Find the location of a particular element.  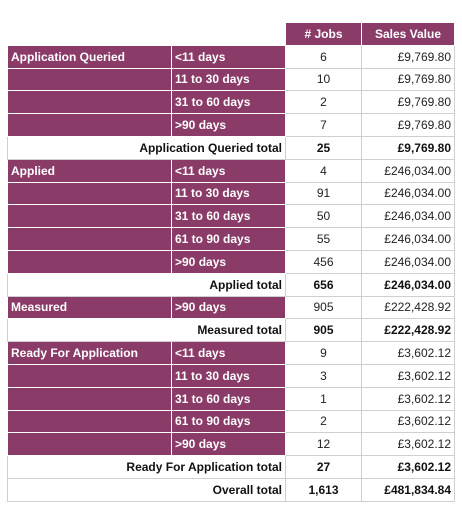

jobs-count-cell: 55 is located at coordinates (323, 239).